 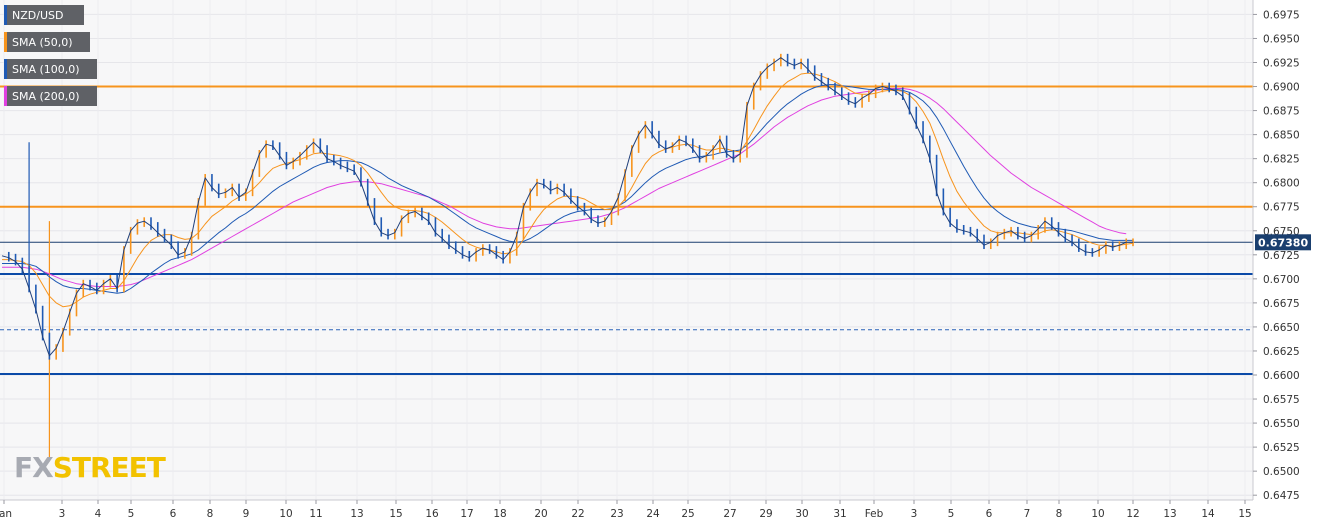 I want to click on logo-fx: FX, so click(x=34, y=467).